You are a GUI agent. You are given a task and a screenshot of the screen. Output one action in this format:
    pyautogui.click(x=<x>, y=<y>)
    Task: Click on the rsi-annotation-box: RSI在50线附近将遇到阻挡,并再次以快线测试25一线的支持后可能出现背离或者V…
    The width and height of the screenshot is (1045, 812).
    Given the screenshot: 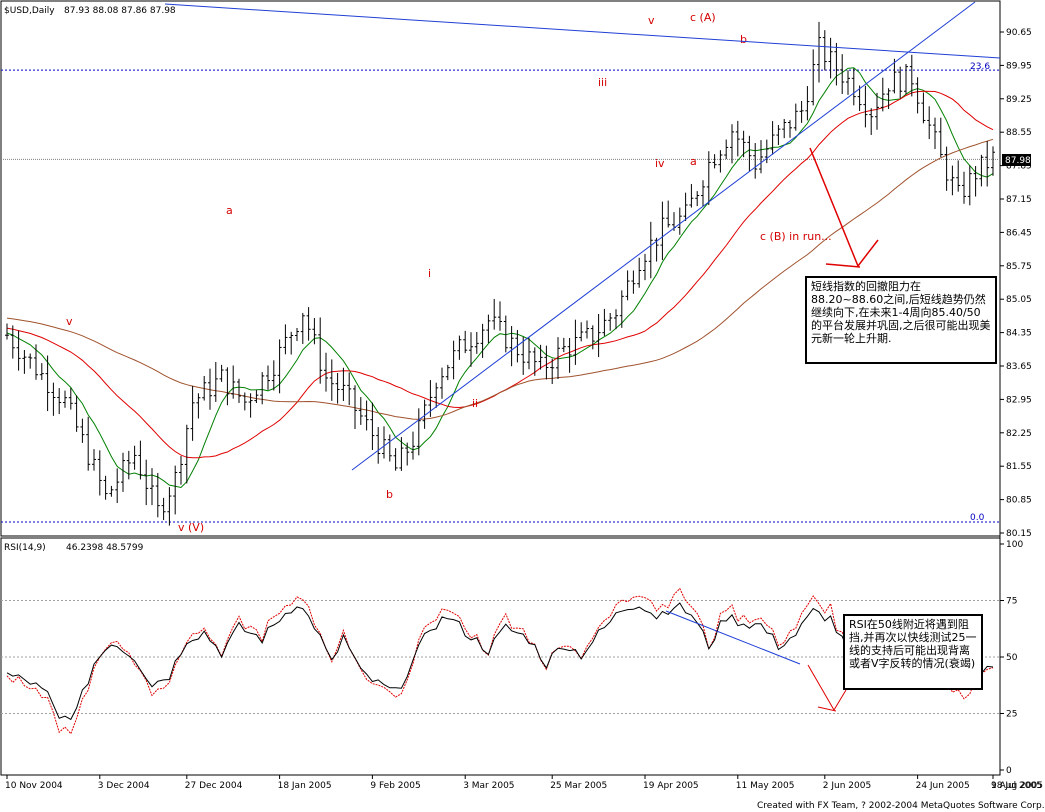 What is the action you would take?
    pyautogui.click(x=913, y=652)
    